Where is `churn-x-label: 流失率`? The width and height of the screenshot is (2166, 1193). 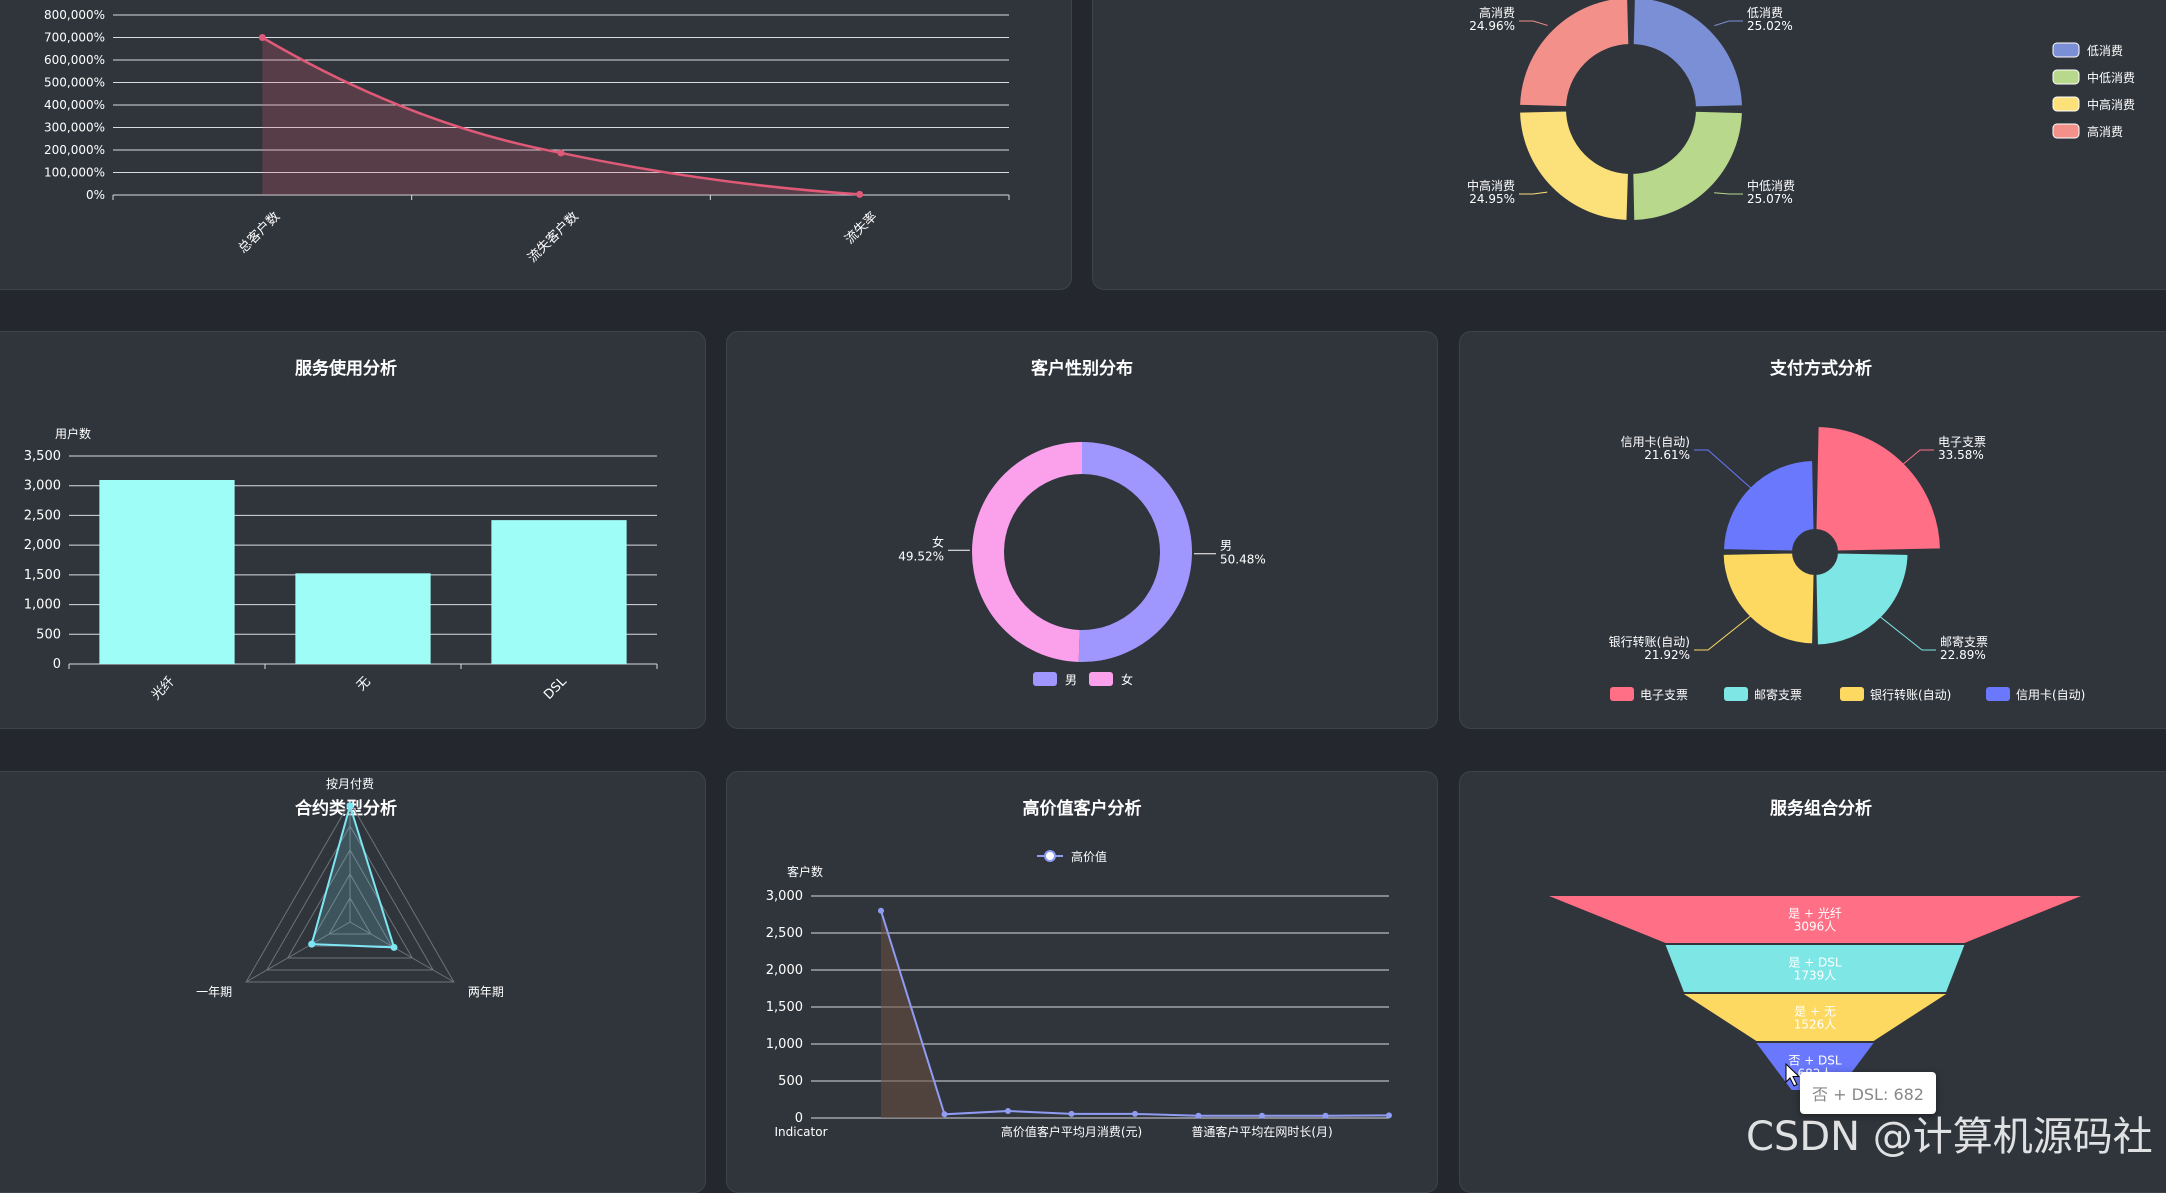 churn-x-label: 流失率 is located at coordinates (861, 228).